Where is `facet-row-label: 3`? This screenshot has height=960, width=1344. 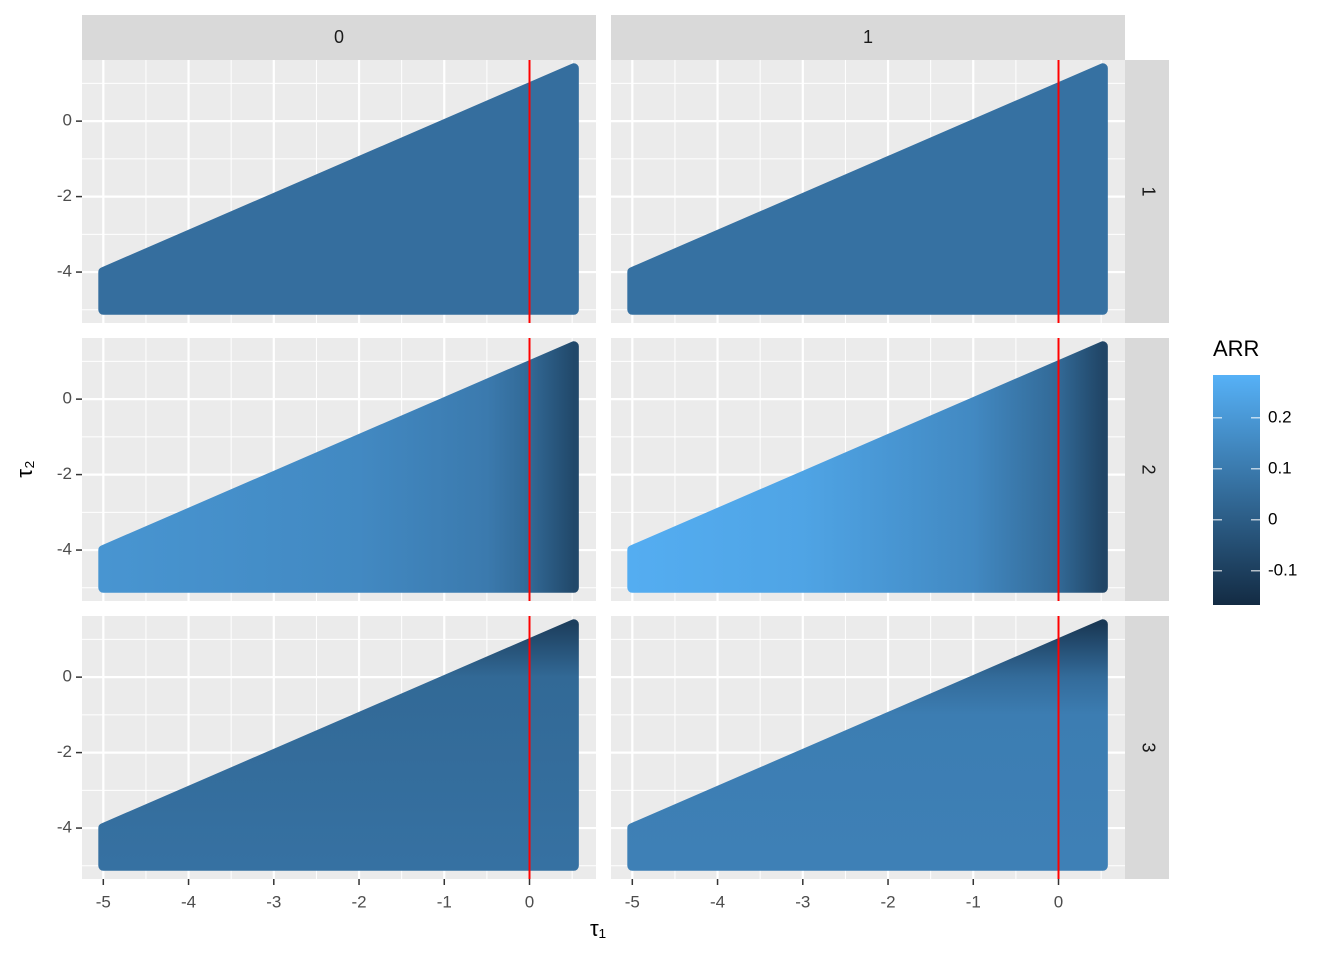 facet-row-label: 3 is located at coordinates (1148, 747).